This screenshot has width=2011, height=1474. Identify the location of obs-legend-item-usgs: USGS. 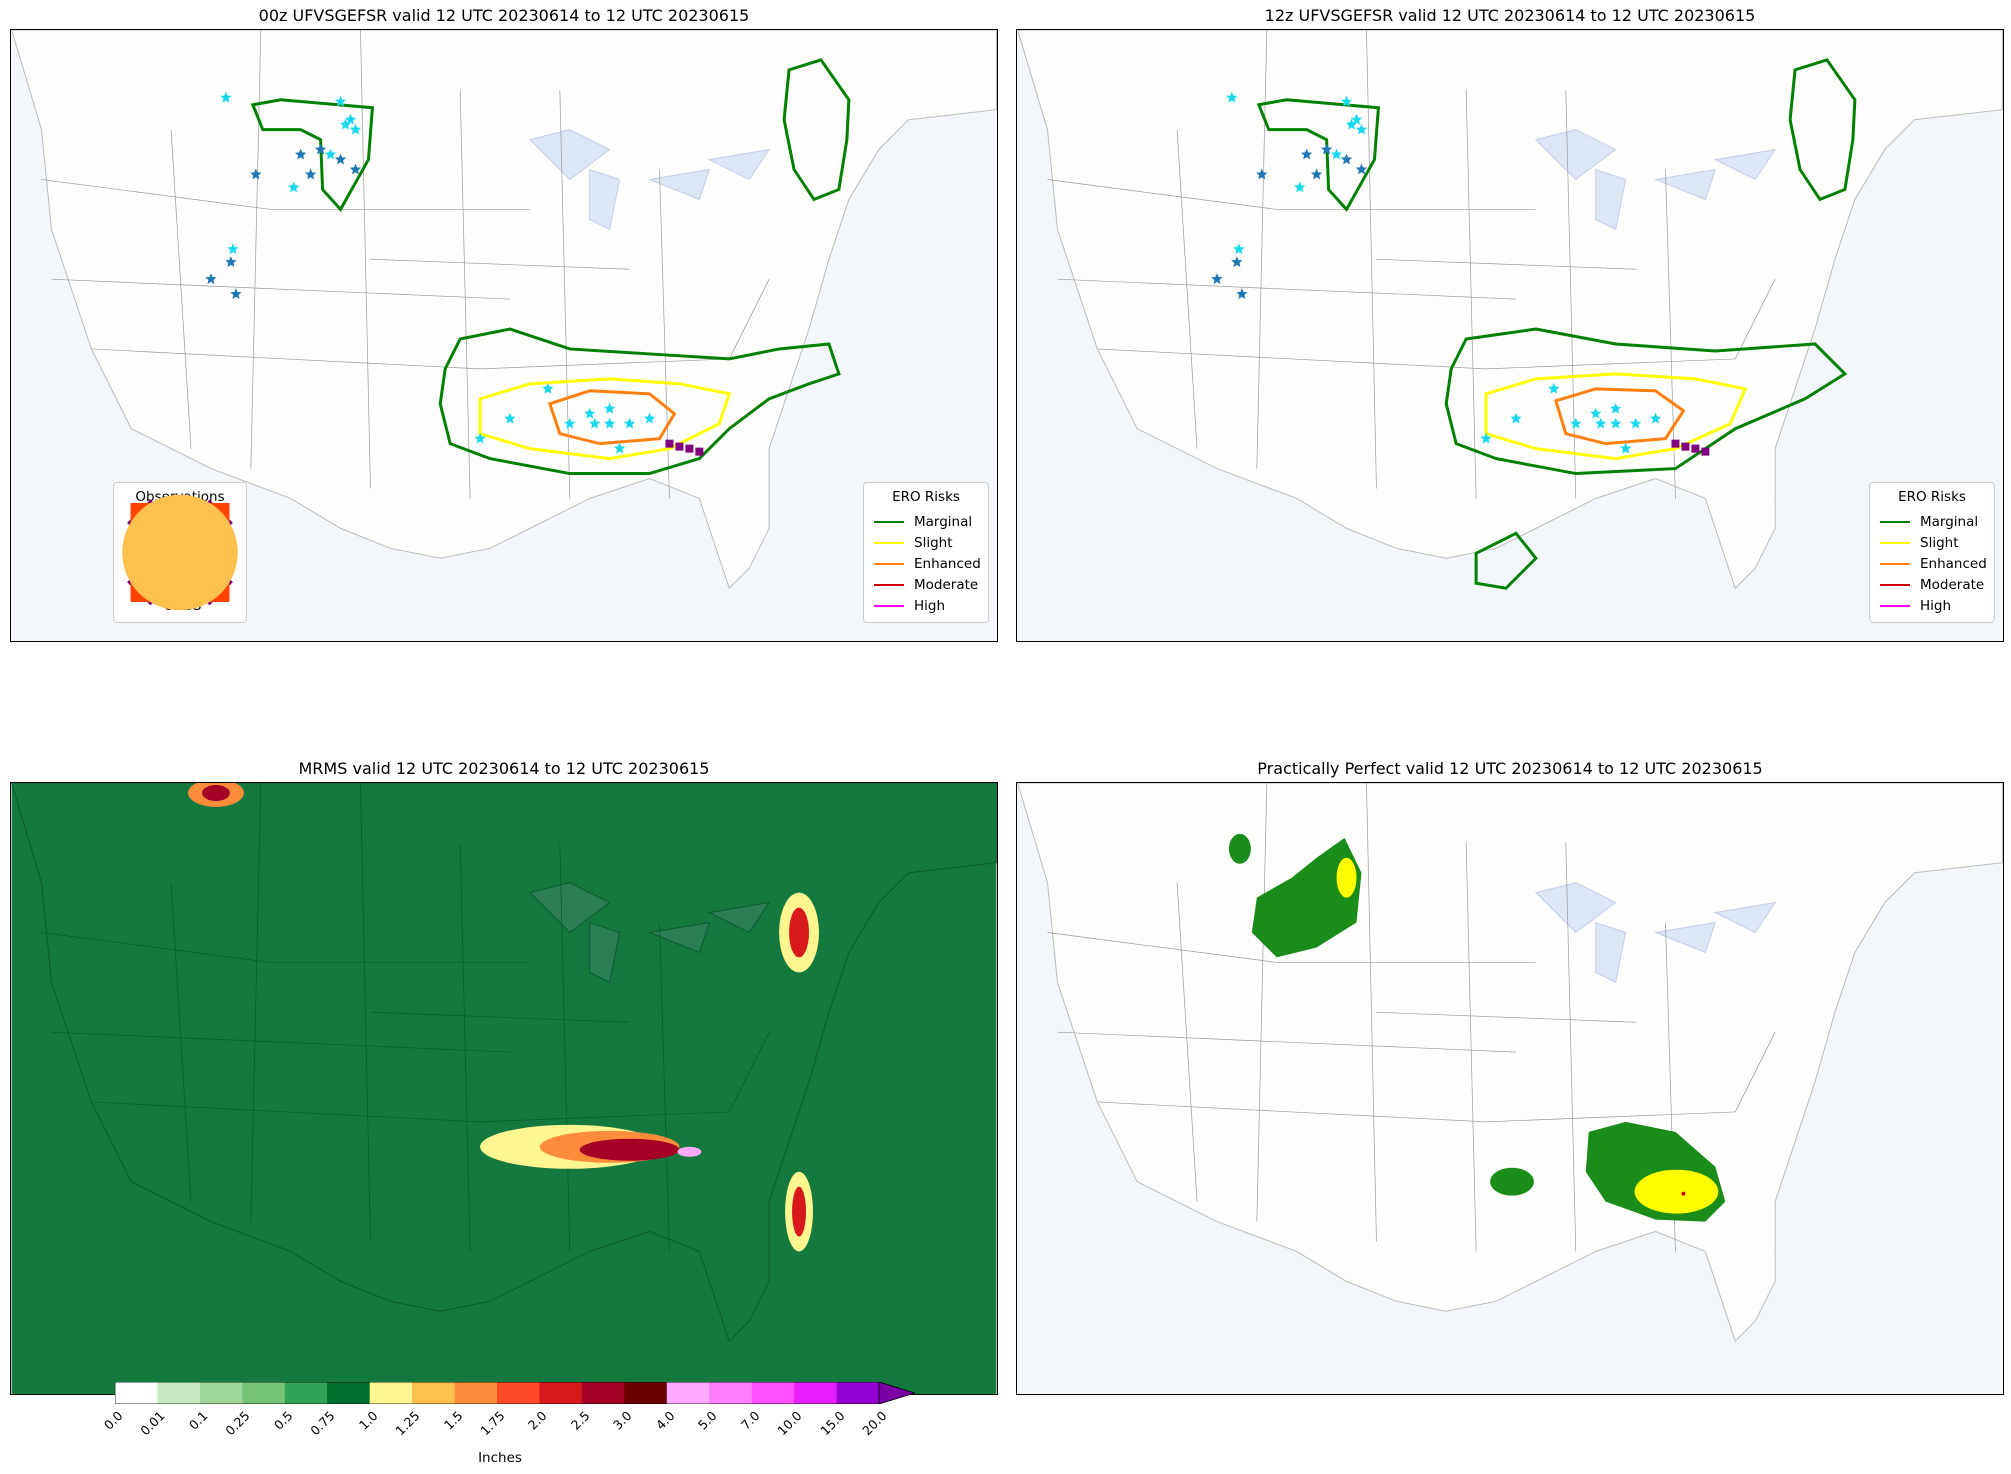
(180, 555).